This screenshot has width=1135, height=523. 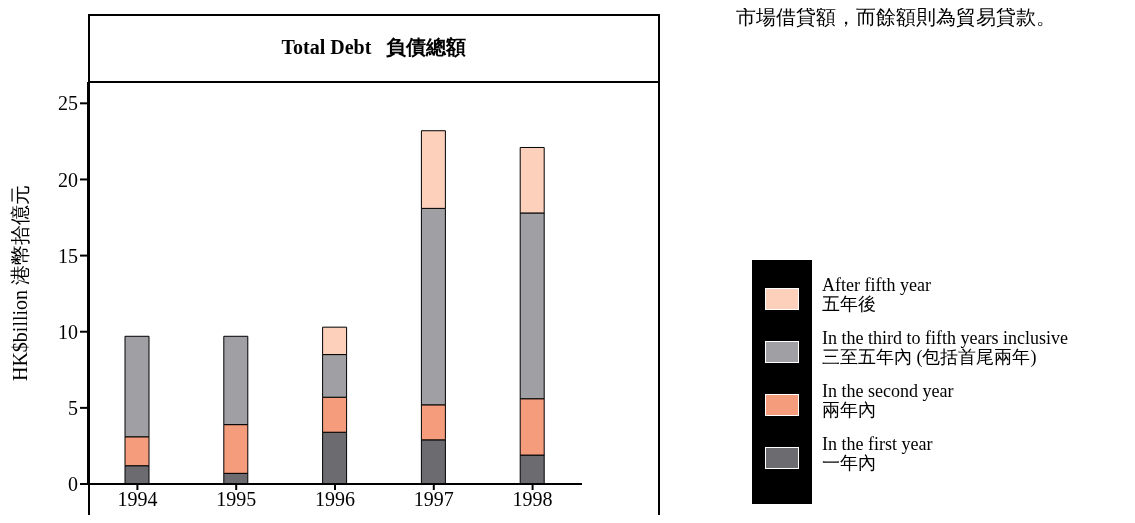 What do you see at coordinates (335, 499) in the screenshot?
I see `x-tick-label: 1996` at bounding box center [335, 499].